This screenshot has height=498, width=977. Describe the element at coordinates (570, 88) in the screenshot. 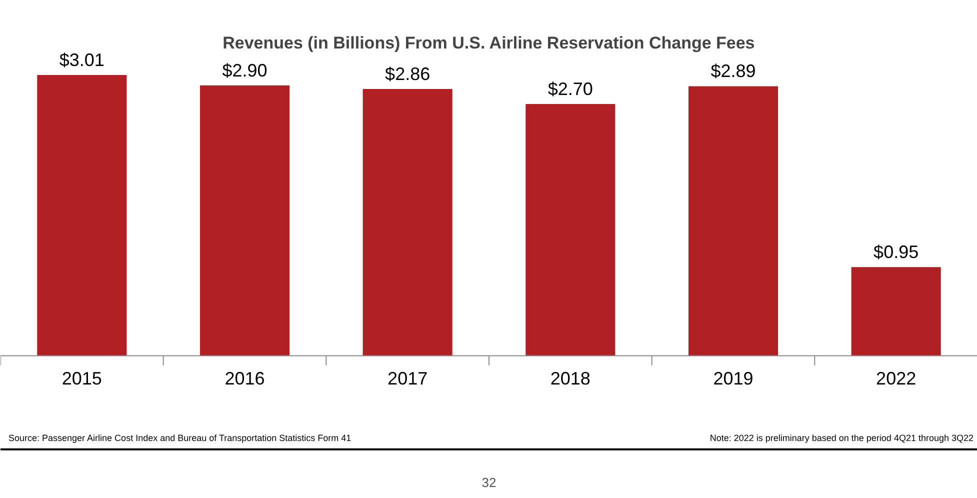

I see `data-label: $2.70` at that location.